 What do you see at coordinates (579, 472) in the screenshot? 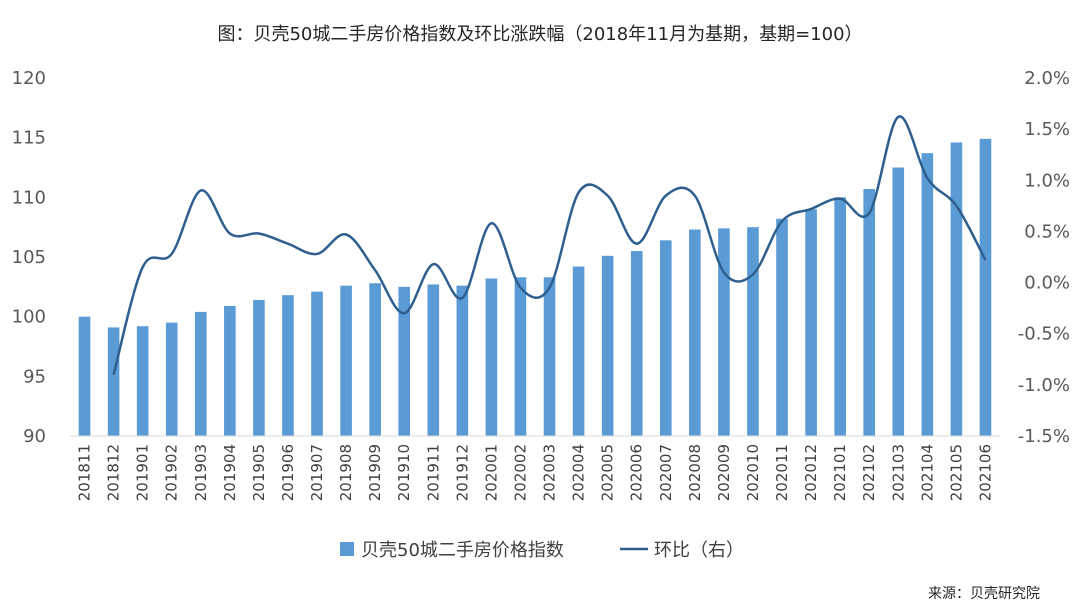
I see `x-tick-label: 202004` at bounding box center [579, 472].